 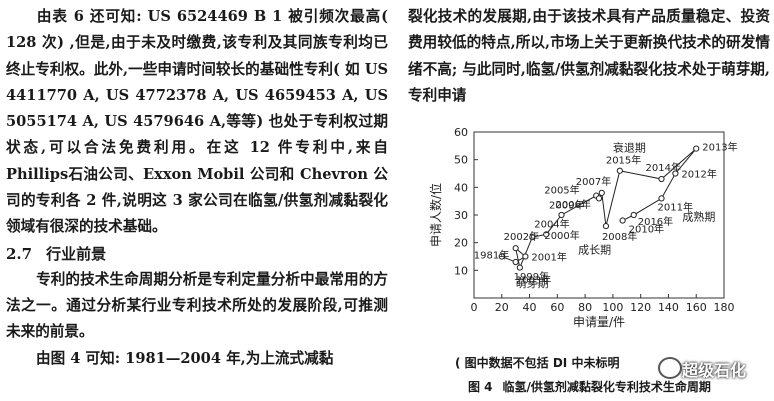 What do you see at coordinates (646, 229) in the screenshot?
I see `point-year-label: 2010年` at bounding box center [646, 229].